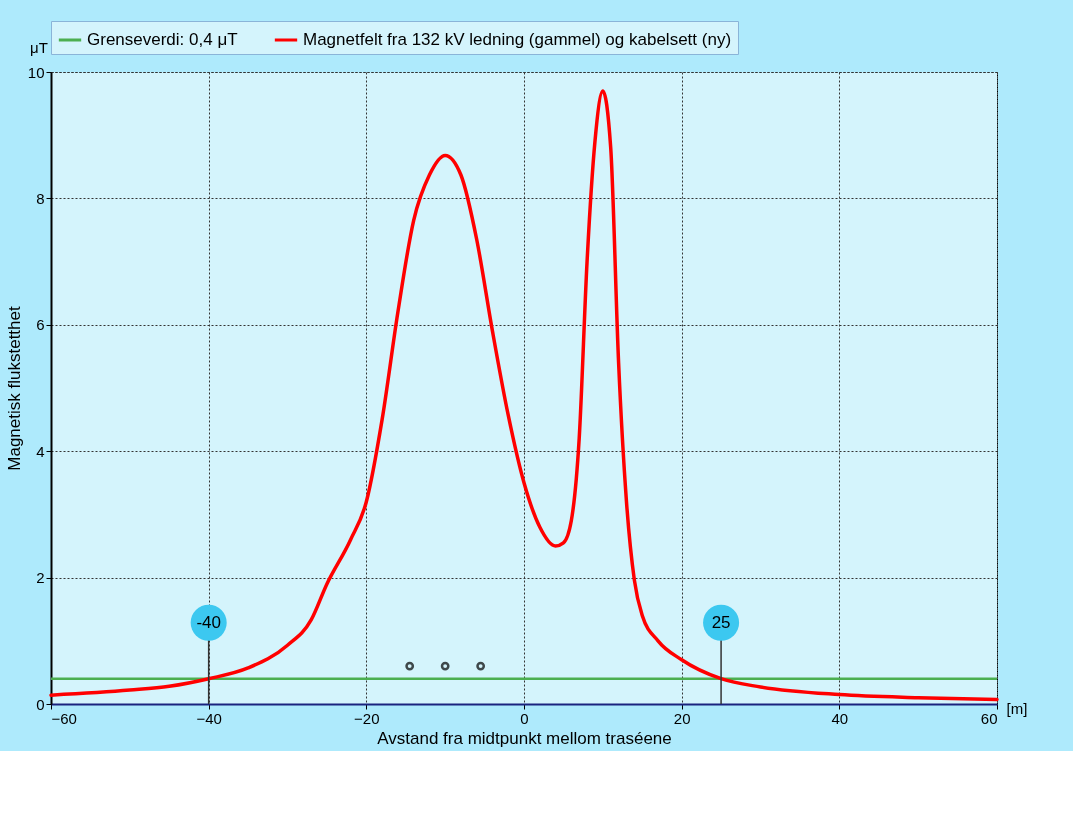  I want to click on x-tick-label: 0, so click(524, 718).